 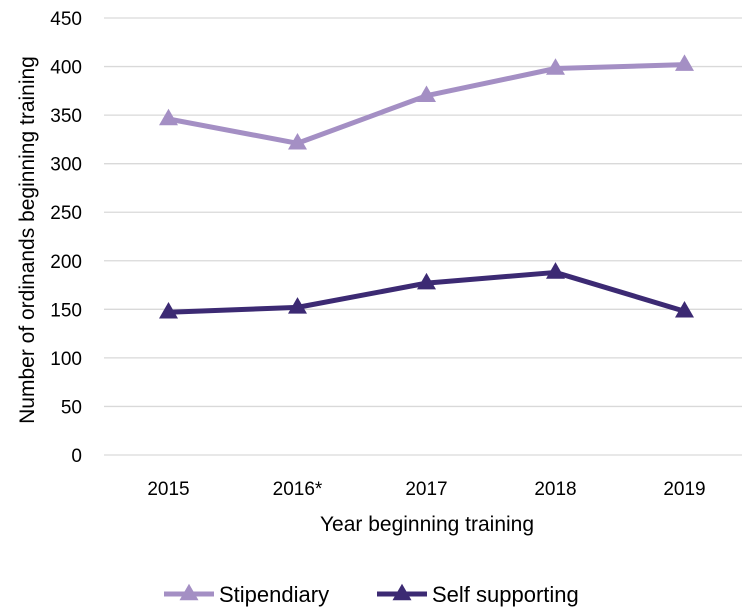 What do you see at coordinates (371, 594) in the screenshot?
I see `legend: Stipendiary Self supporting` at bounding box center [371, 594].